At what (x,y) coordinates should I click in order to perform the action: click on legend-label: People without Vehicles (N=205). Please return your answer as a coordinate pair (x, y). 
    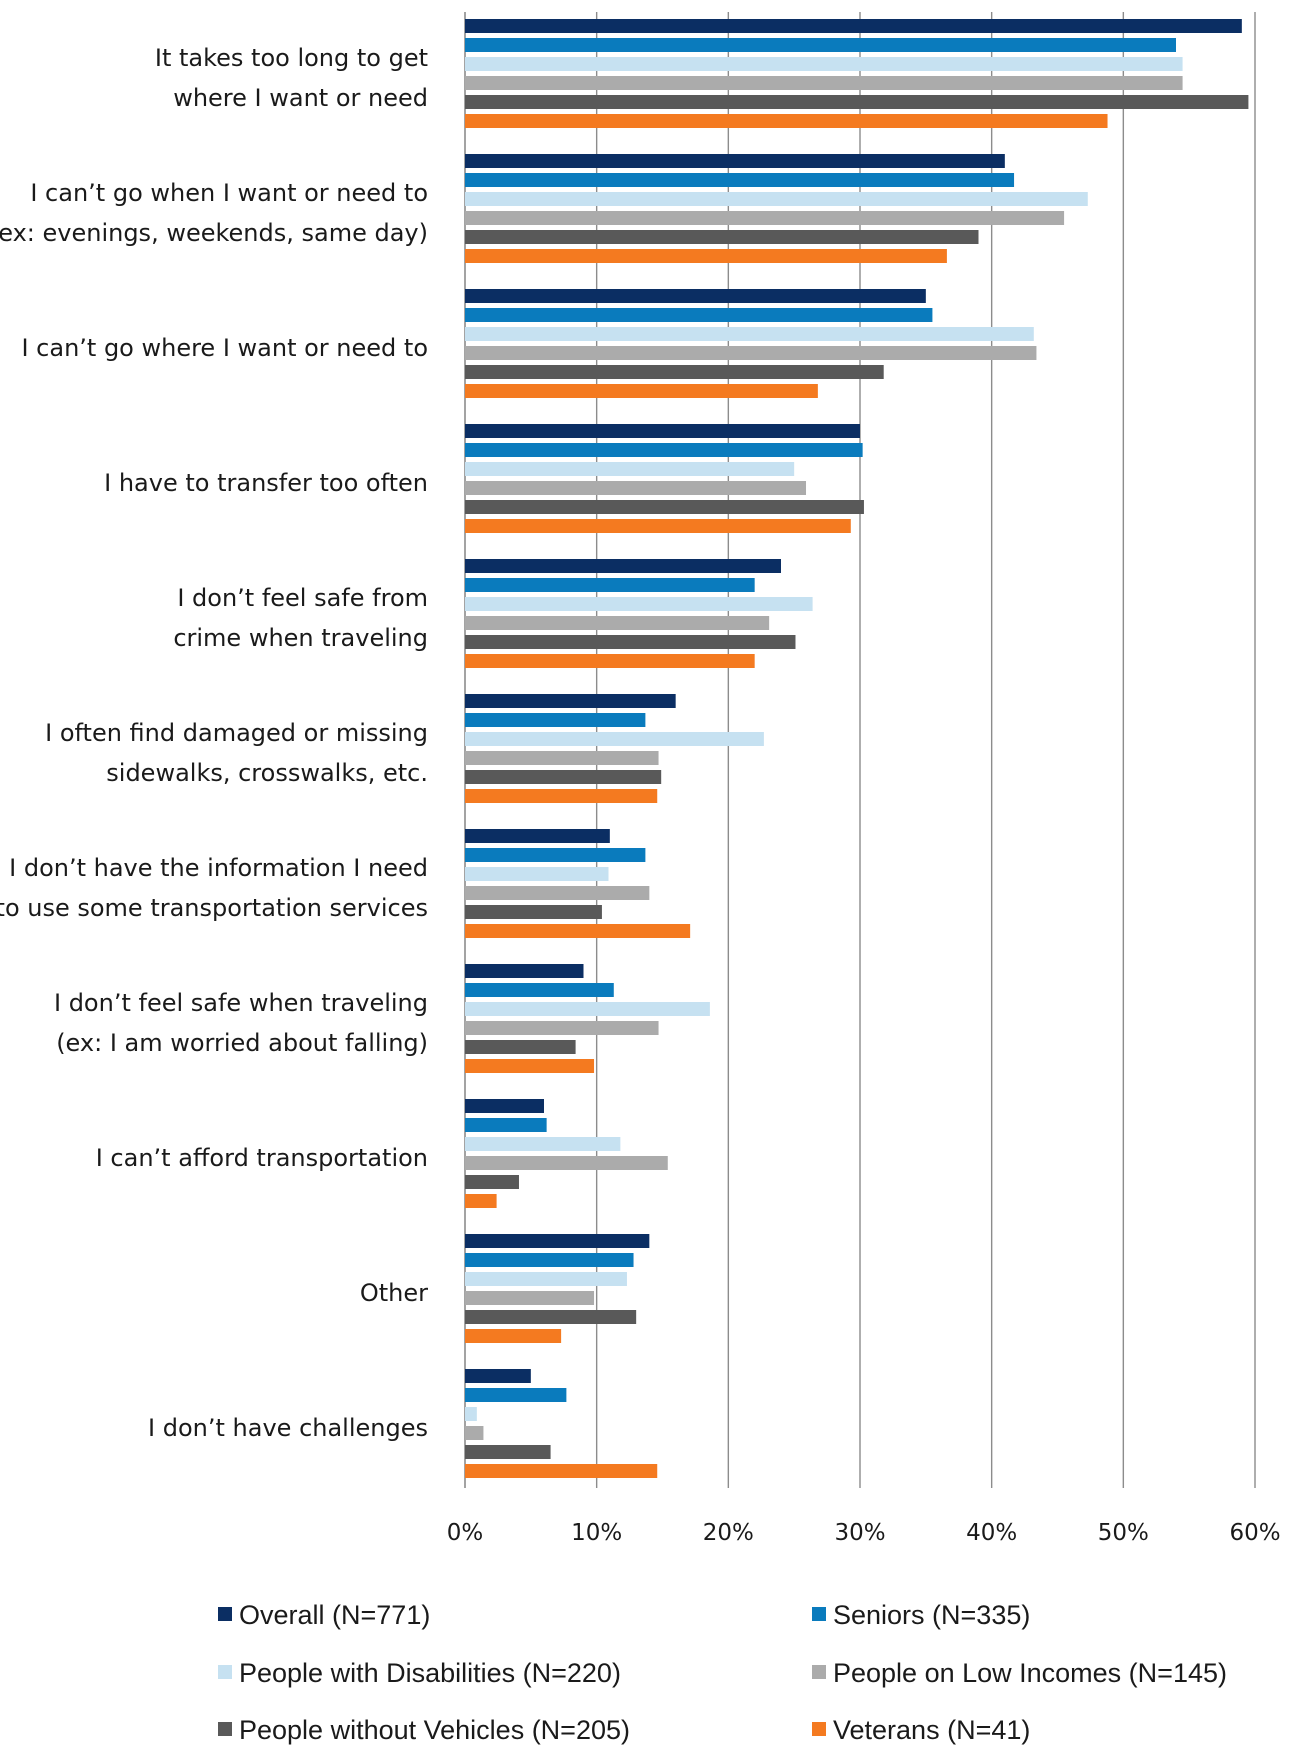
    Looking at the image, I should click on (434, 1730).